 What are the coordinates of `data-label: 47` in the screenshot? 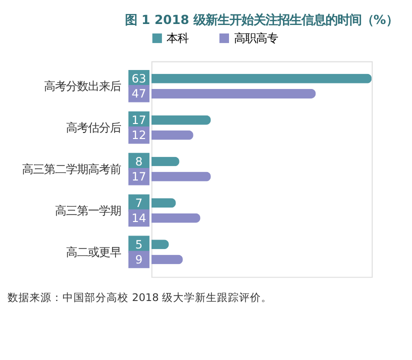 It's located at (139, 93).